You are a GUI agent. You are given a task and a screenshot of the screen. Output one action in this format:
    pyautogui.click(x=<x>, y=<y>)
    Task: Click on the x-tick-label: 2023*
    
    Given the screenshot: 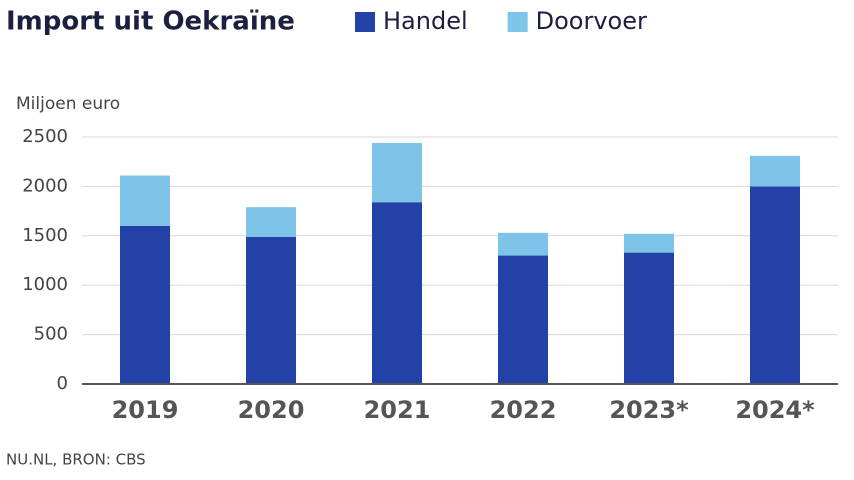 What is the action you would take?
    pyautogui.click(x=649, y=410)
    